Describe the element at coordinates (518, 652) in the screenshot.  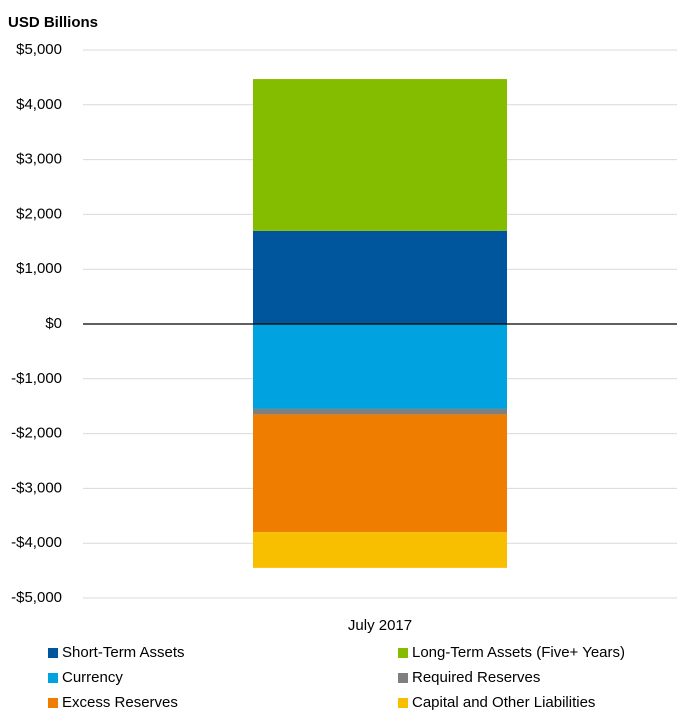
I see `legend-label: Long-Term Assets (Five+ Years)` at that location.